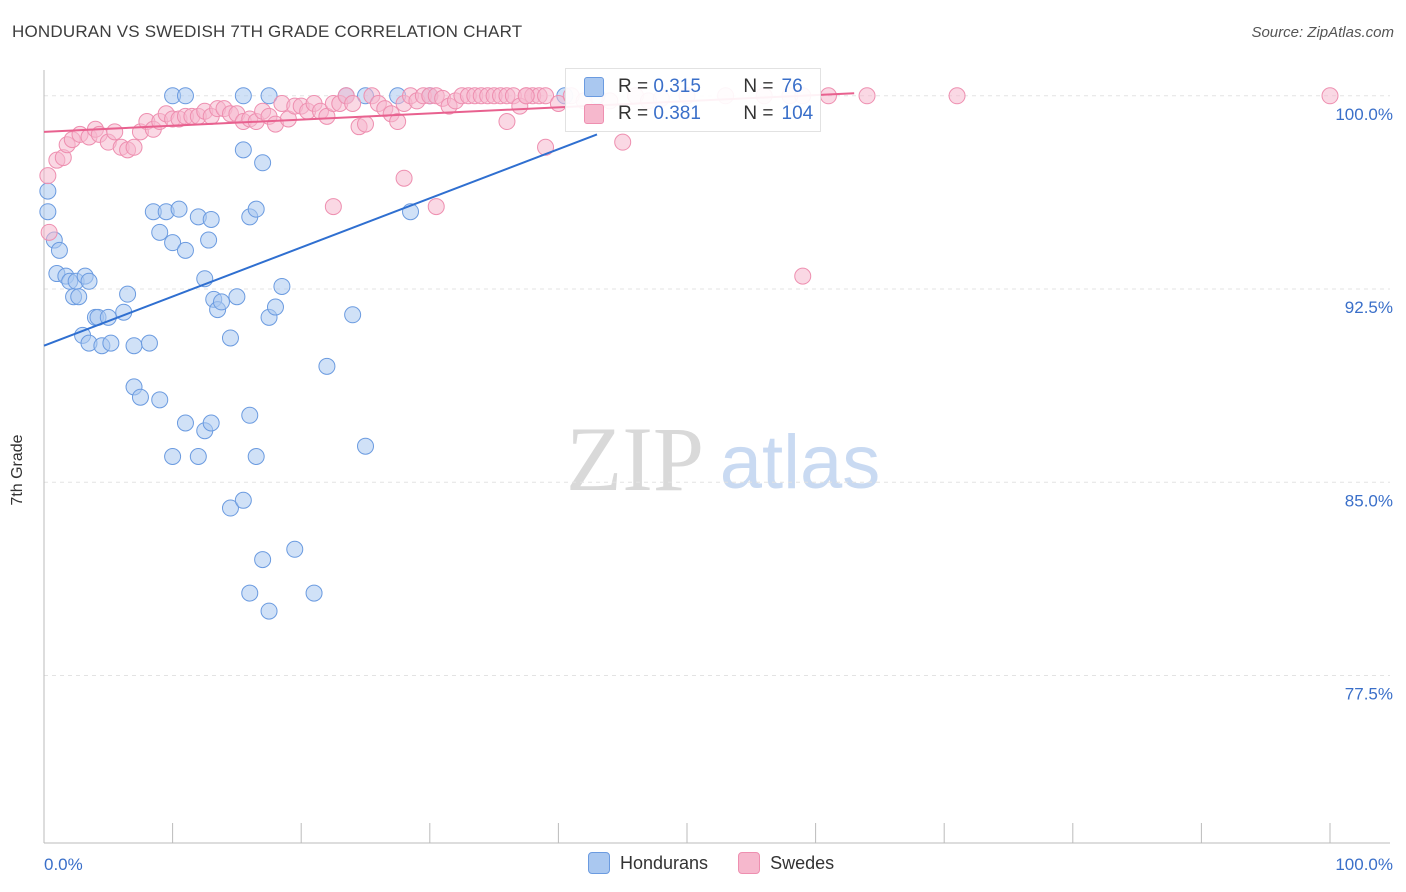 The height and width of the screenshot is (892, 1406). Describe the element at coordinates (802, 862) in the screenshot. I see `bottom-legend-label-swedes: Swedes` at that location.